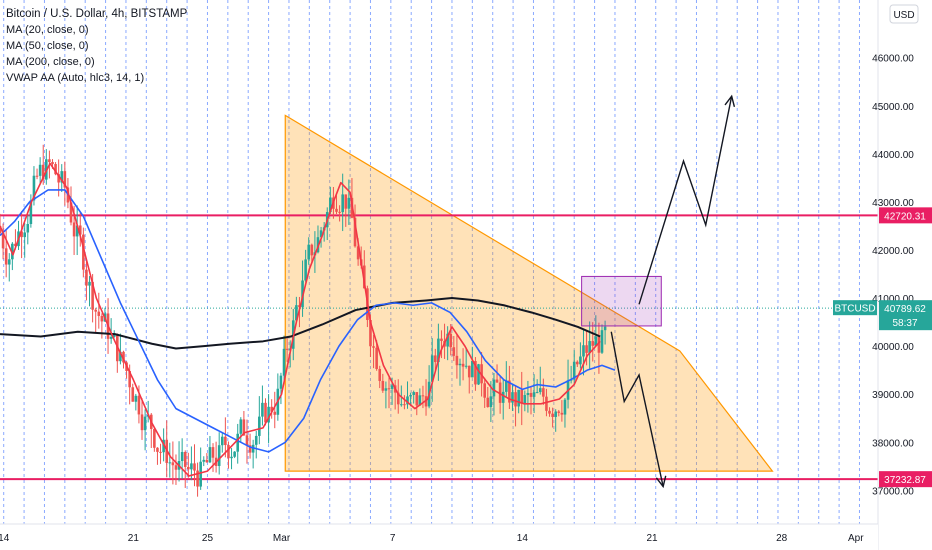  I want to click on indicator-ma200: MA (200, close, 0), so click(50, 62).